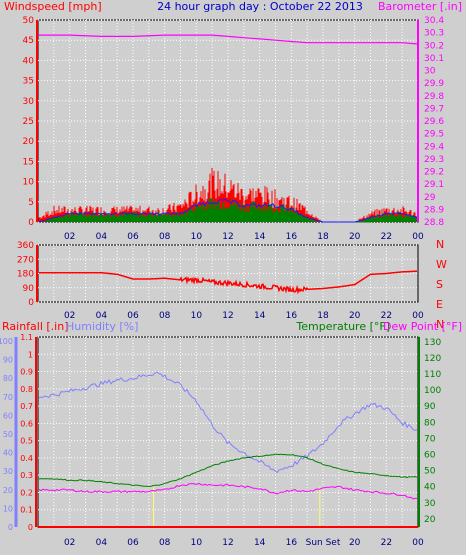 The image size is (466, 555). What do you see at coordinates (434, 135) in the screenshot?
I see `barometer-y-tick-label: 29.5` at bounding box center [434, 135].